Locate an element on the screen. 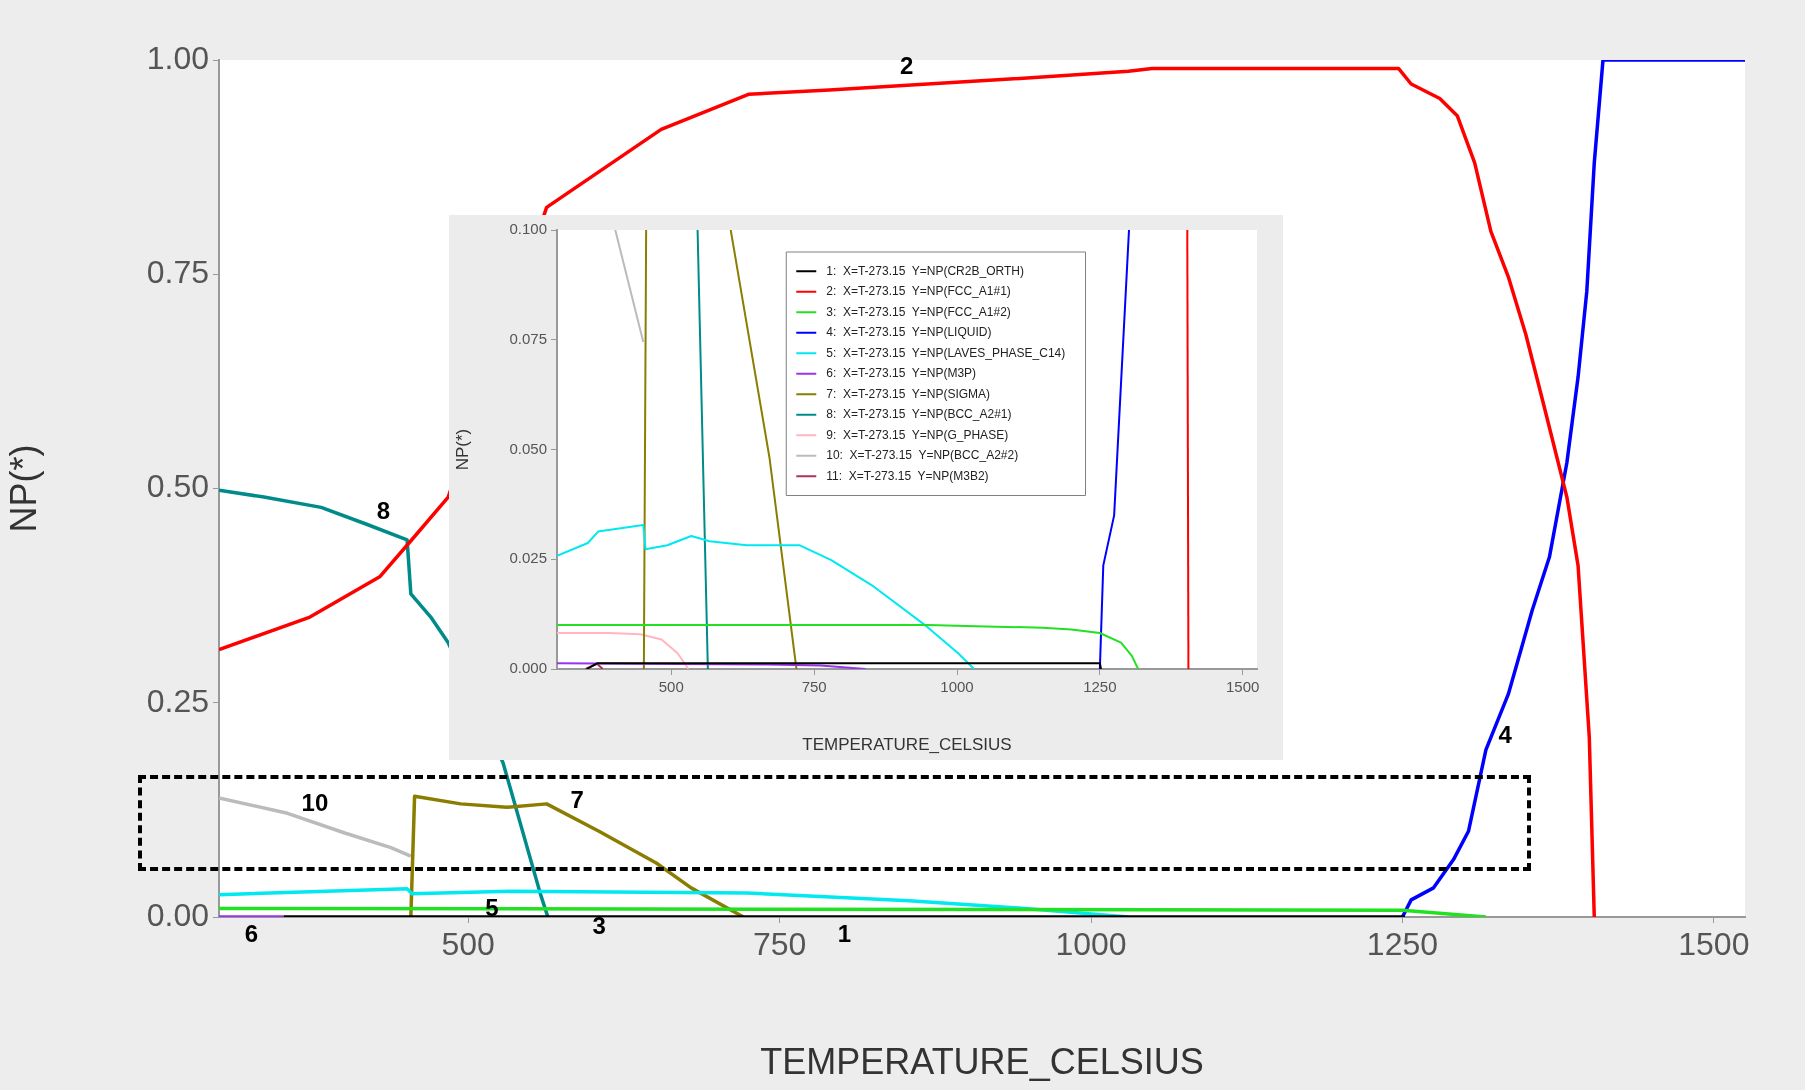  legend-label: 5: X=T-273.15 Y=NP(LAVES_PHASE_C14) is located at coordinates (946, 352).